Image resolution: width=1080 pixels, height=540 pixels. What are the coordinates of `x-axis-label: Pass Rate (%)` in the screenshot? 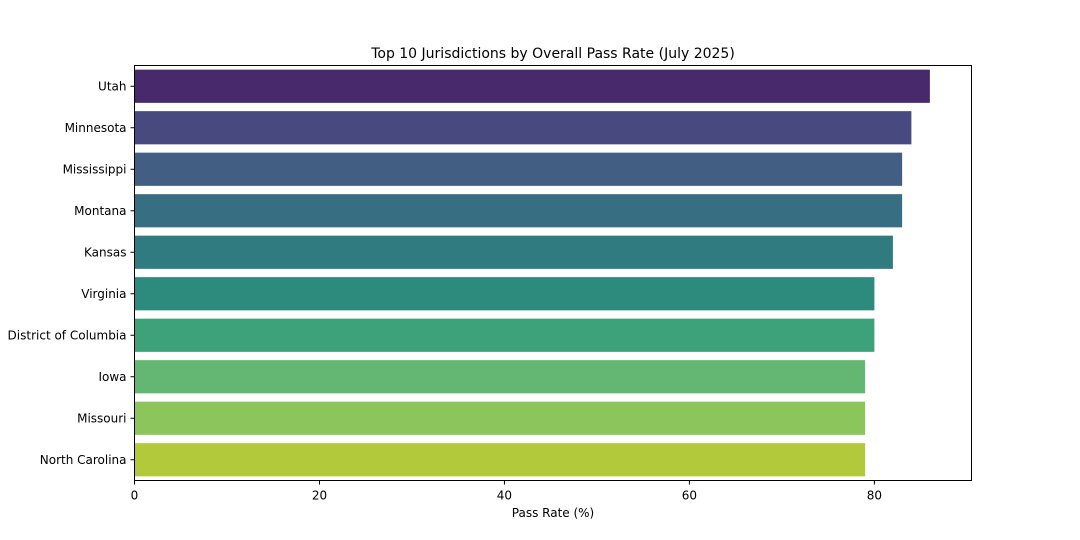 It's located at (553, 513).